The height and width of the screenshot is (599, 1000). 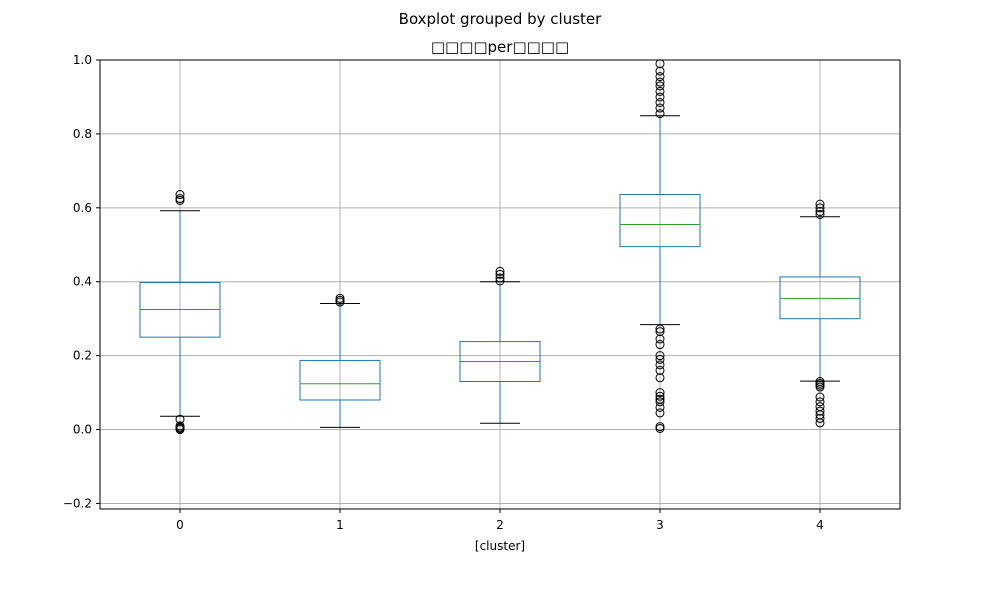 What do you see at coordinates (820, 525) in the screenshot?
I see `x-tick-label: 4` at bounding box center [820, 525].